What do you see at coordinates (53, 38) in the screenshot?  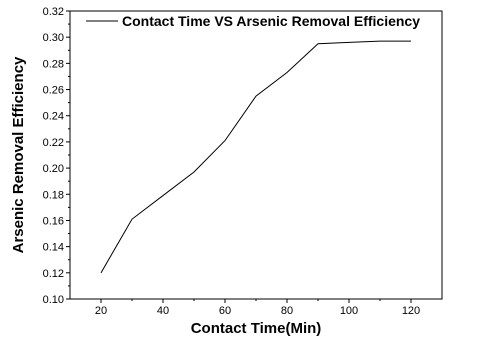 I see `y-tick-label: 0.30` at bounding box center [53, 38].